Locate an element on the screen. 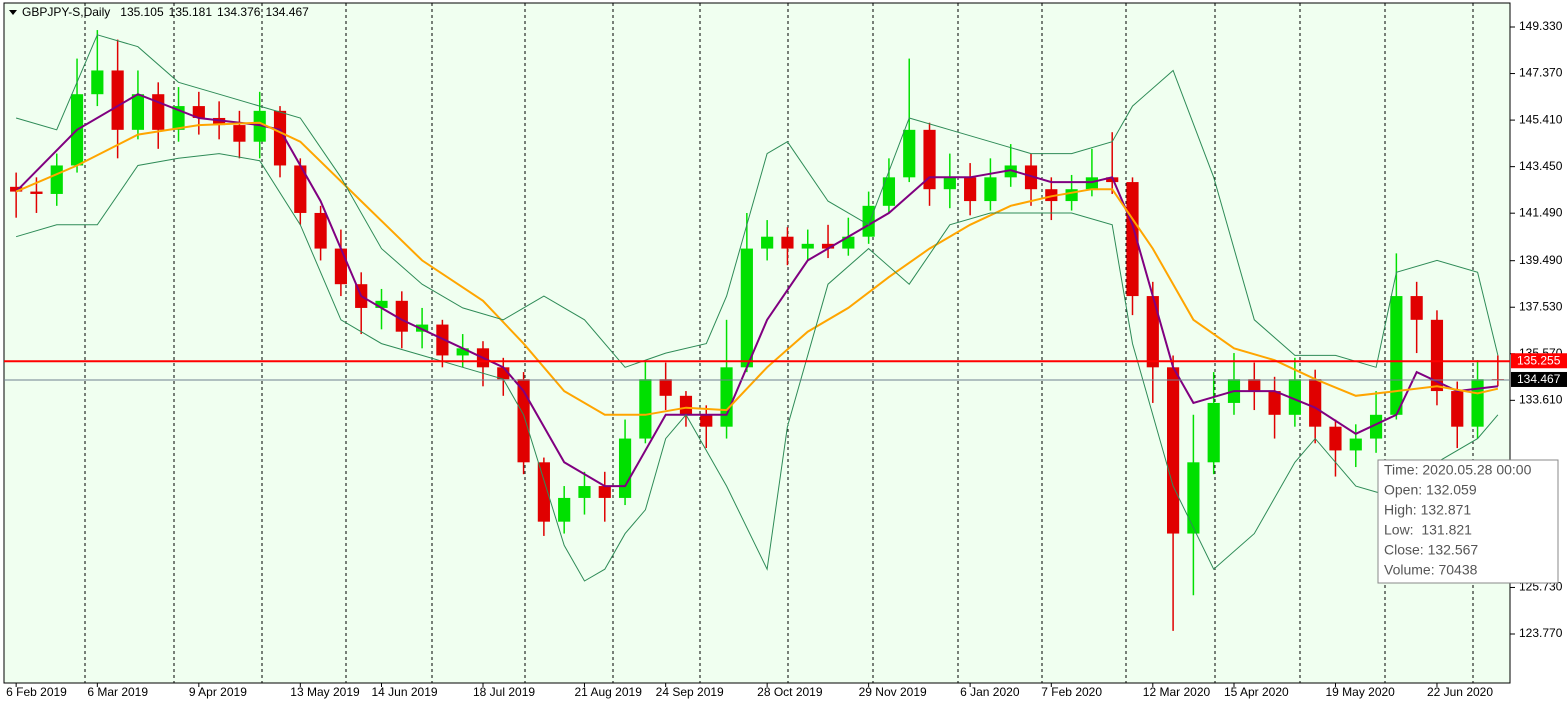  x-tick-label: 28 Oct 2019 is located at coordinates (790, 692).